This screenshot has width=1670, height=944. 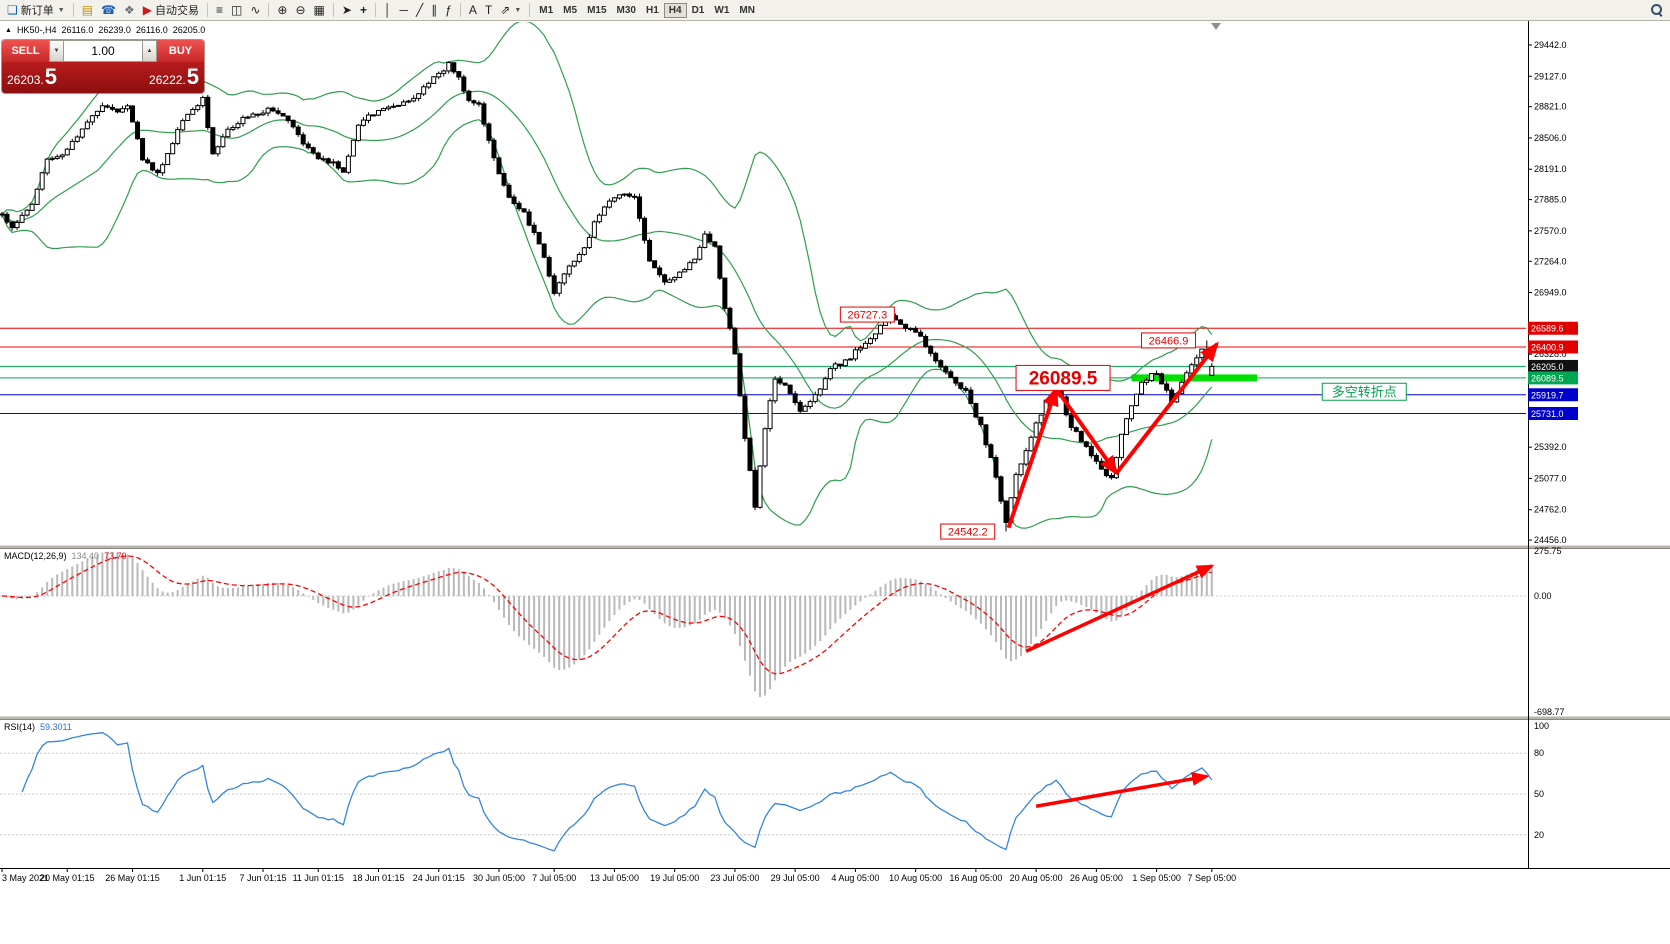 What do you see at coordinates (108, 10) in the screenshot?
I see `phone-dealing-button: ☎` at bounding box center [108, 10].